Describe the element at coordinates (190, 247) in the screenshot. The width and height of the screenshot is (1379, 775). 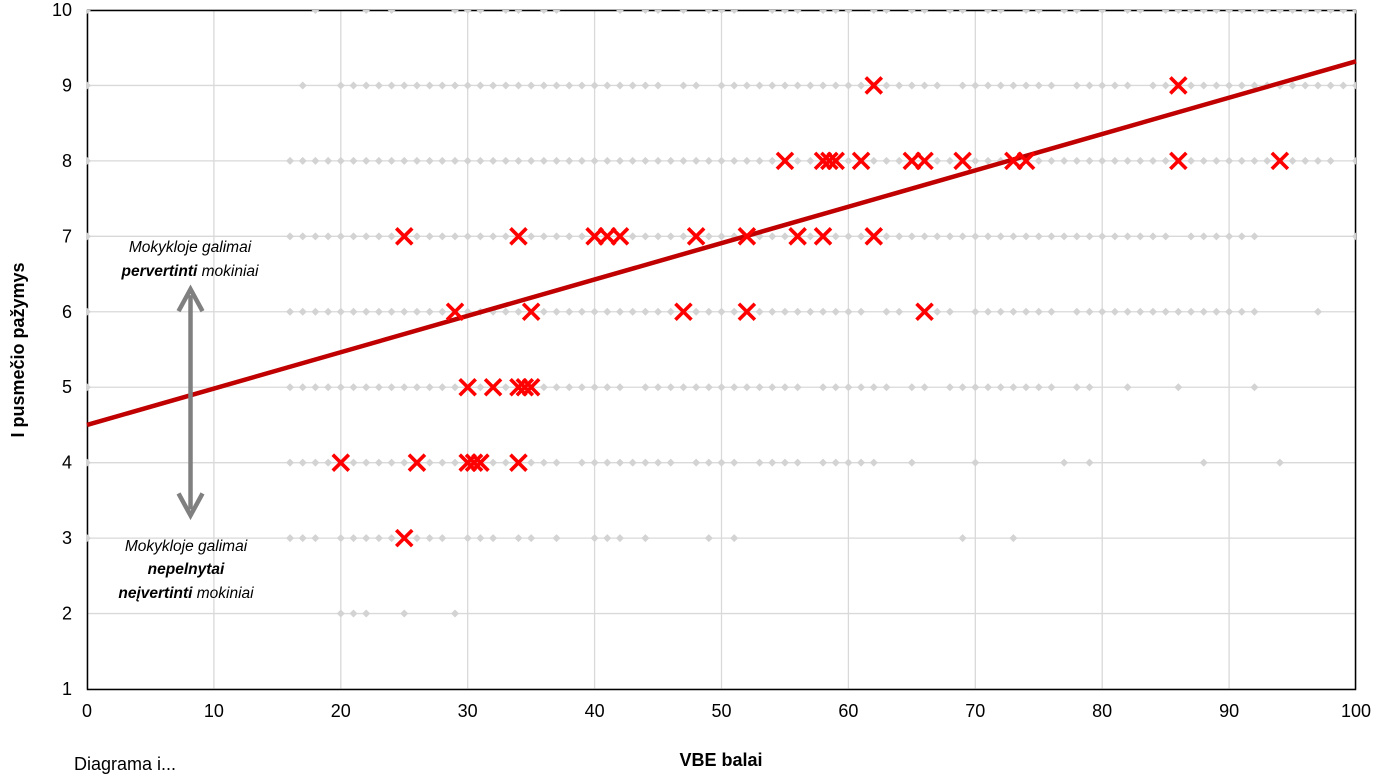
I see `annotation-overrated-line1: Mokykloje galimai` at that location.